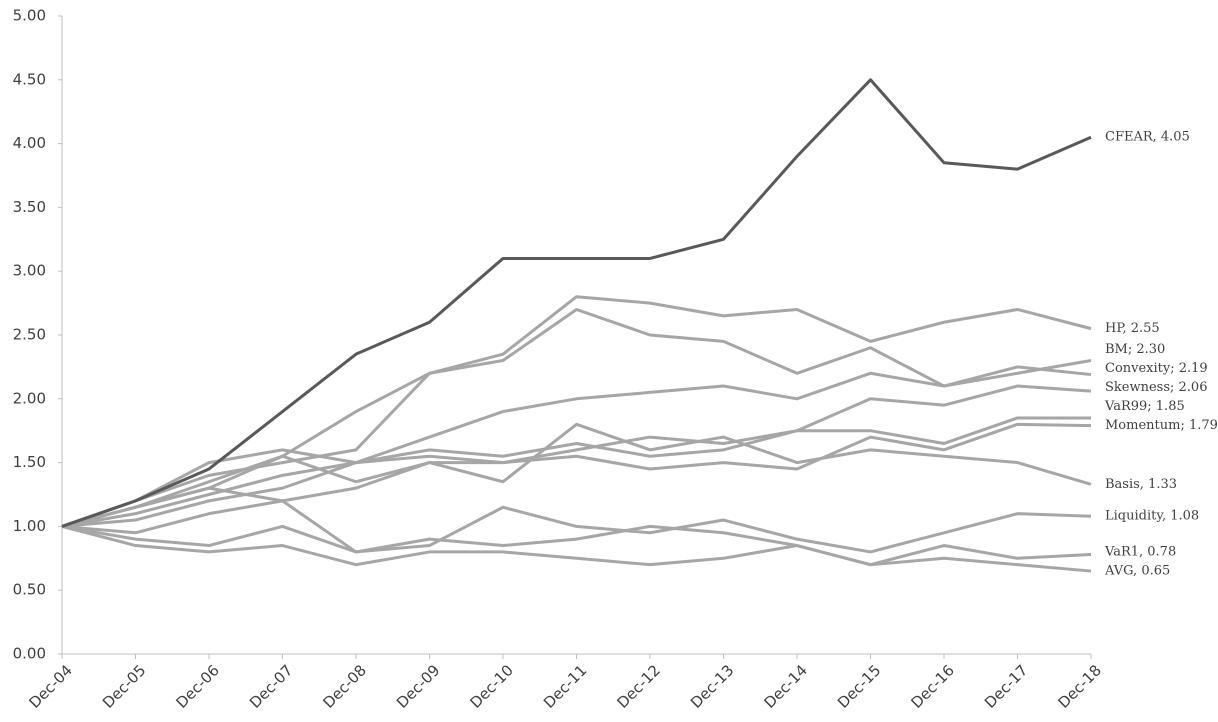 The width and height of the screenshot is (1218, 722). Describe the element at coordinates (859, 686) in the screenshot. I see `x-tick-label: Dec-15` at that location.